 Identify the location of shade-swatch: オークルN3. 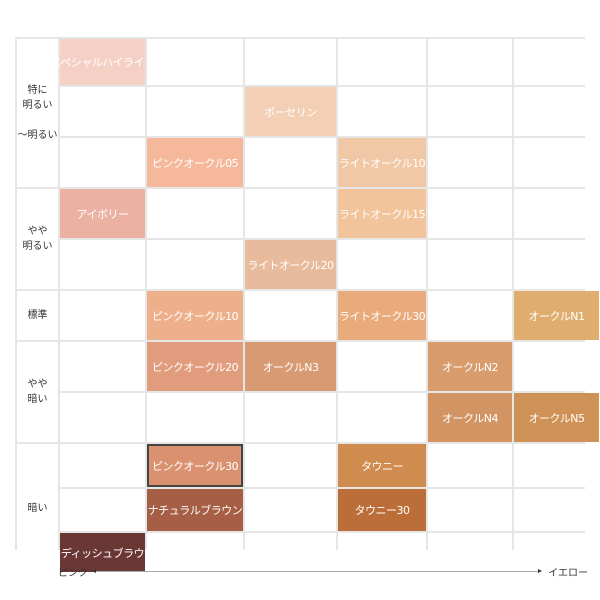
(290, 366).